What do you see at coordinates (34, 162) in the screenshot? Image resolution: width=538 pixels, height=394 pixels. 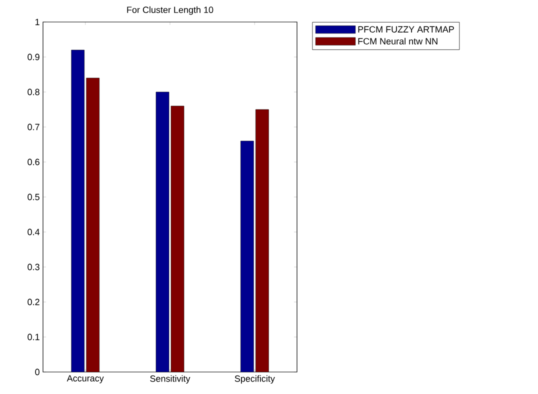 I see `y-tick-label: 0.6` at bounding box center [34, 162].